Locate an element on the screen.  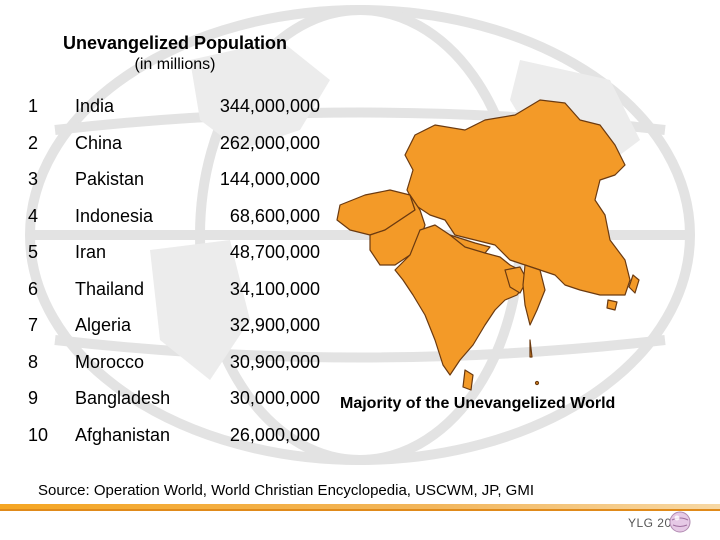
country-cell: Thailand is located at coordinates (110, 288).